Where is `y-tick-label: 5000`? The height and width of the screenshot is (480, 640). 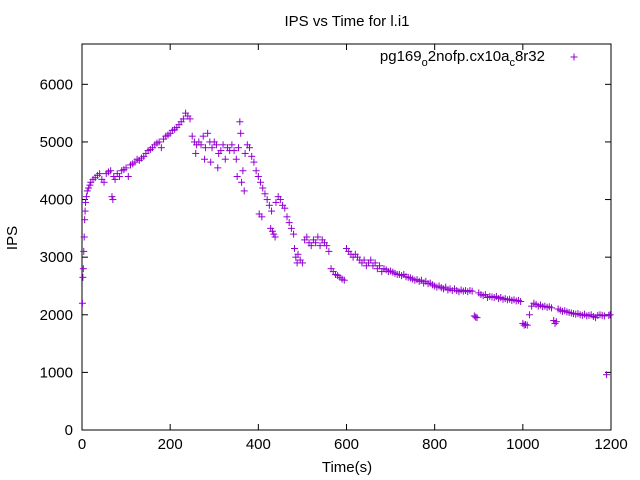 y-tick-label: 5000 is located at coordinates (56, 142).